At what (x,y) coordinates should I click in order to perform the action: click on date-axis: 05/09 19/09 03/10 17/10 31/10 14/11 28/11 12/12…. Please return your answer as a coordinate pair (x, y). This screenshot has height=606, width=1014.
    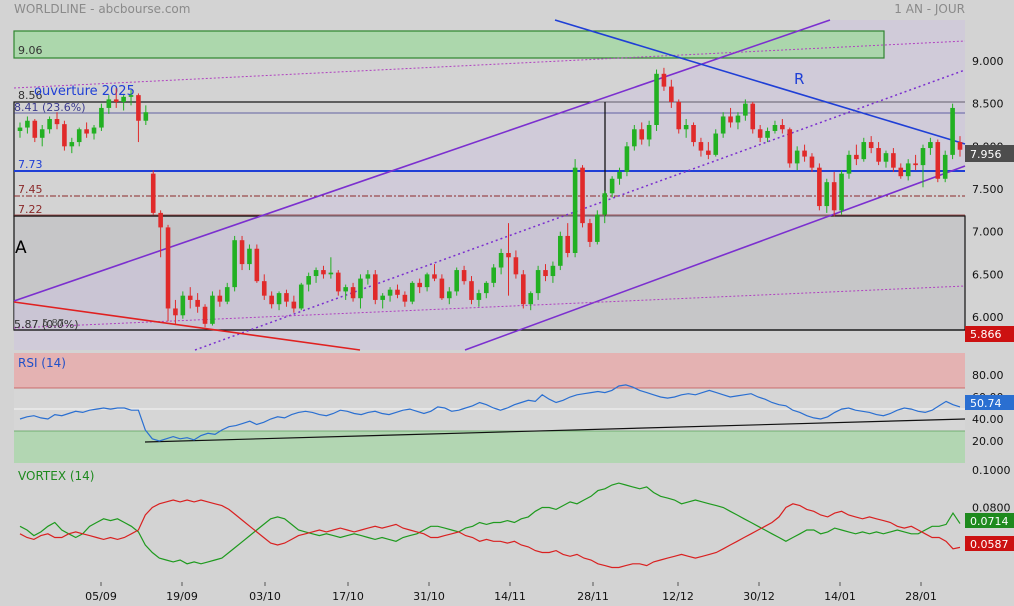
    Looking at the image, I should click on (511, 592).